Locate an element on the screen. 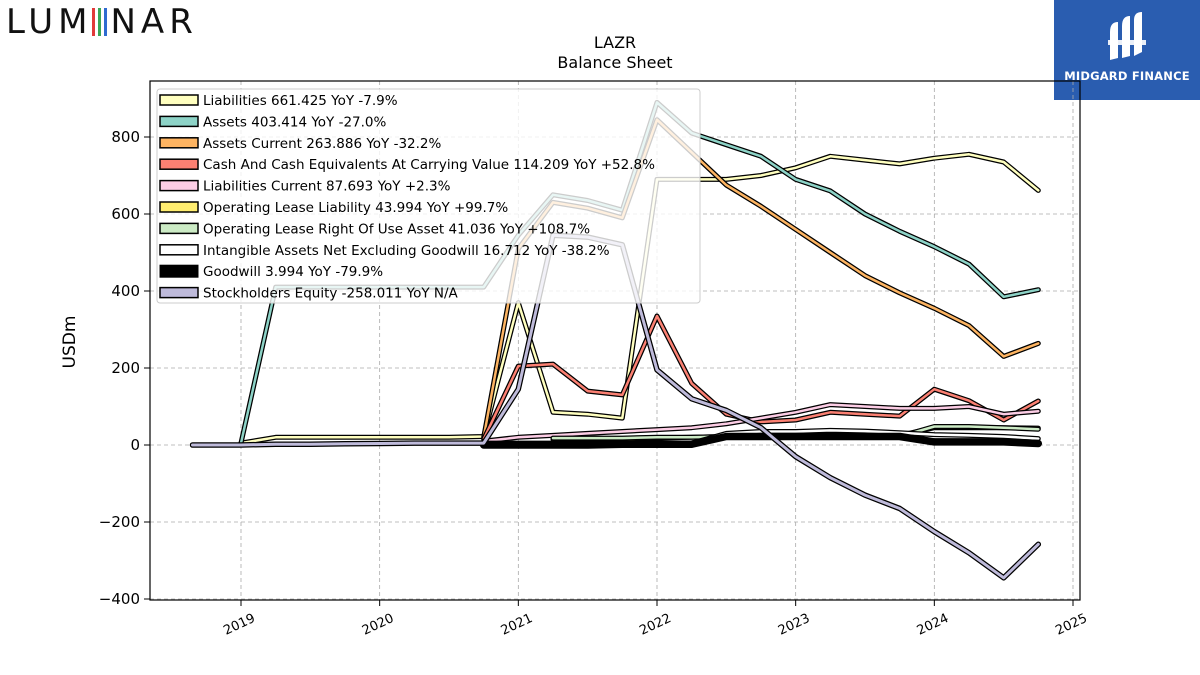  legend-label: Stockholders Equity -258.011 YoY N/A is located at coordinates (331, 294).